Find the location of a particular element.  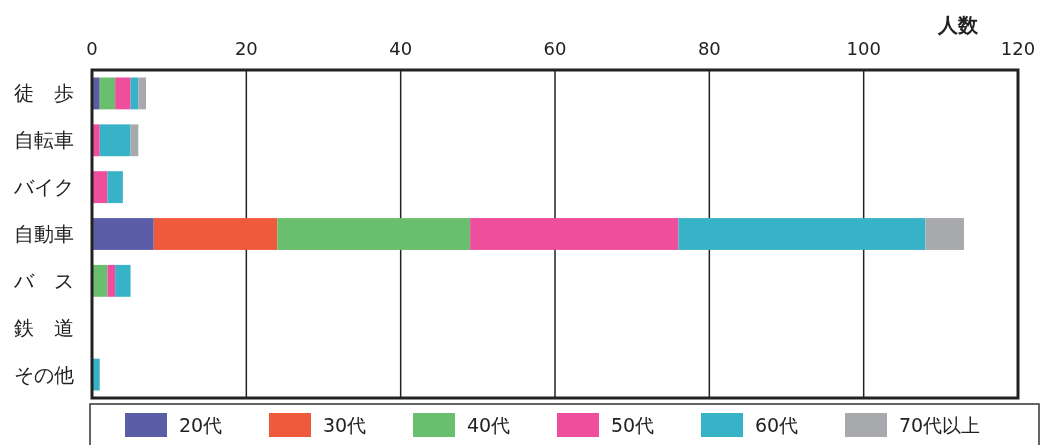

x-tick-label: 60 is located at coordinates (555, 48).